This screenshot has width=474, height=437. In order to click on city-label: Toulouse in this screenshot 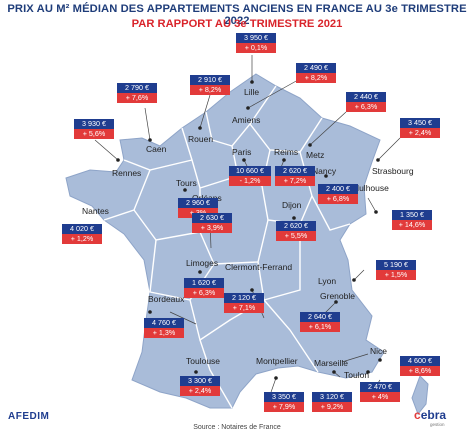, I will do `click(203, 361)`.